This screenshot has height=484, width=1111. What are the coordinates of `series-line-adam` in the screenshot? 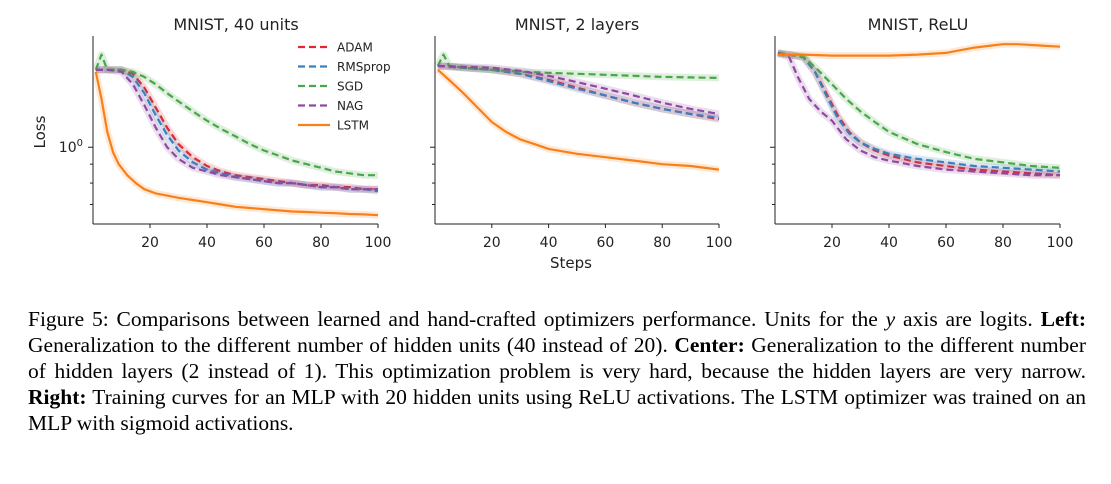 It's located at (236, 129).